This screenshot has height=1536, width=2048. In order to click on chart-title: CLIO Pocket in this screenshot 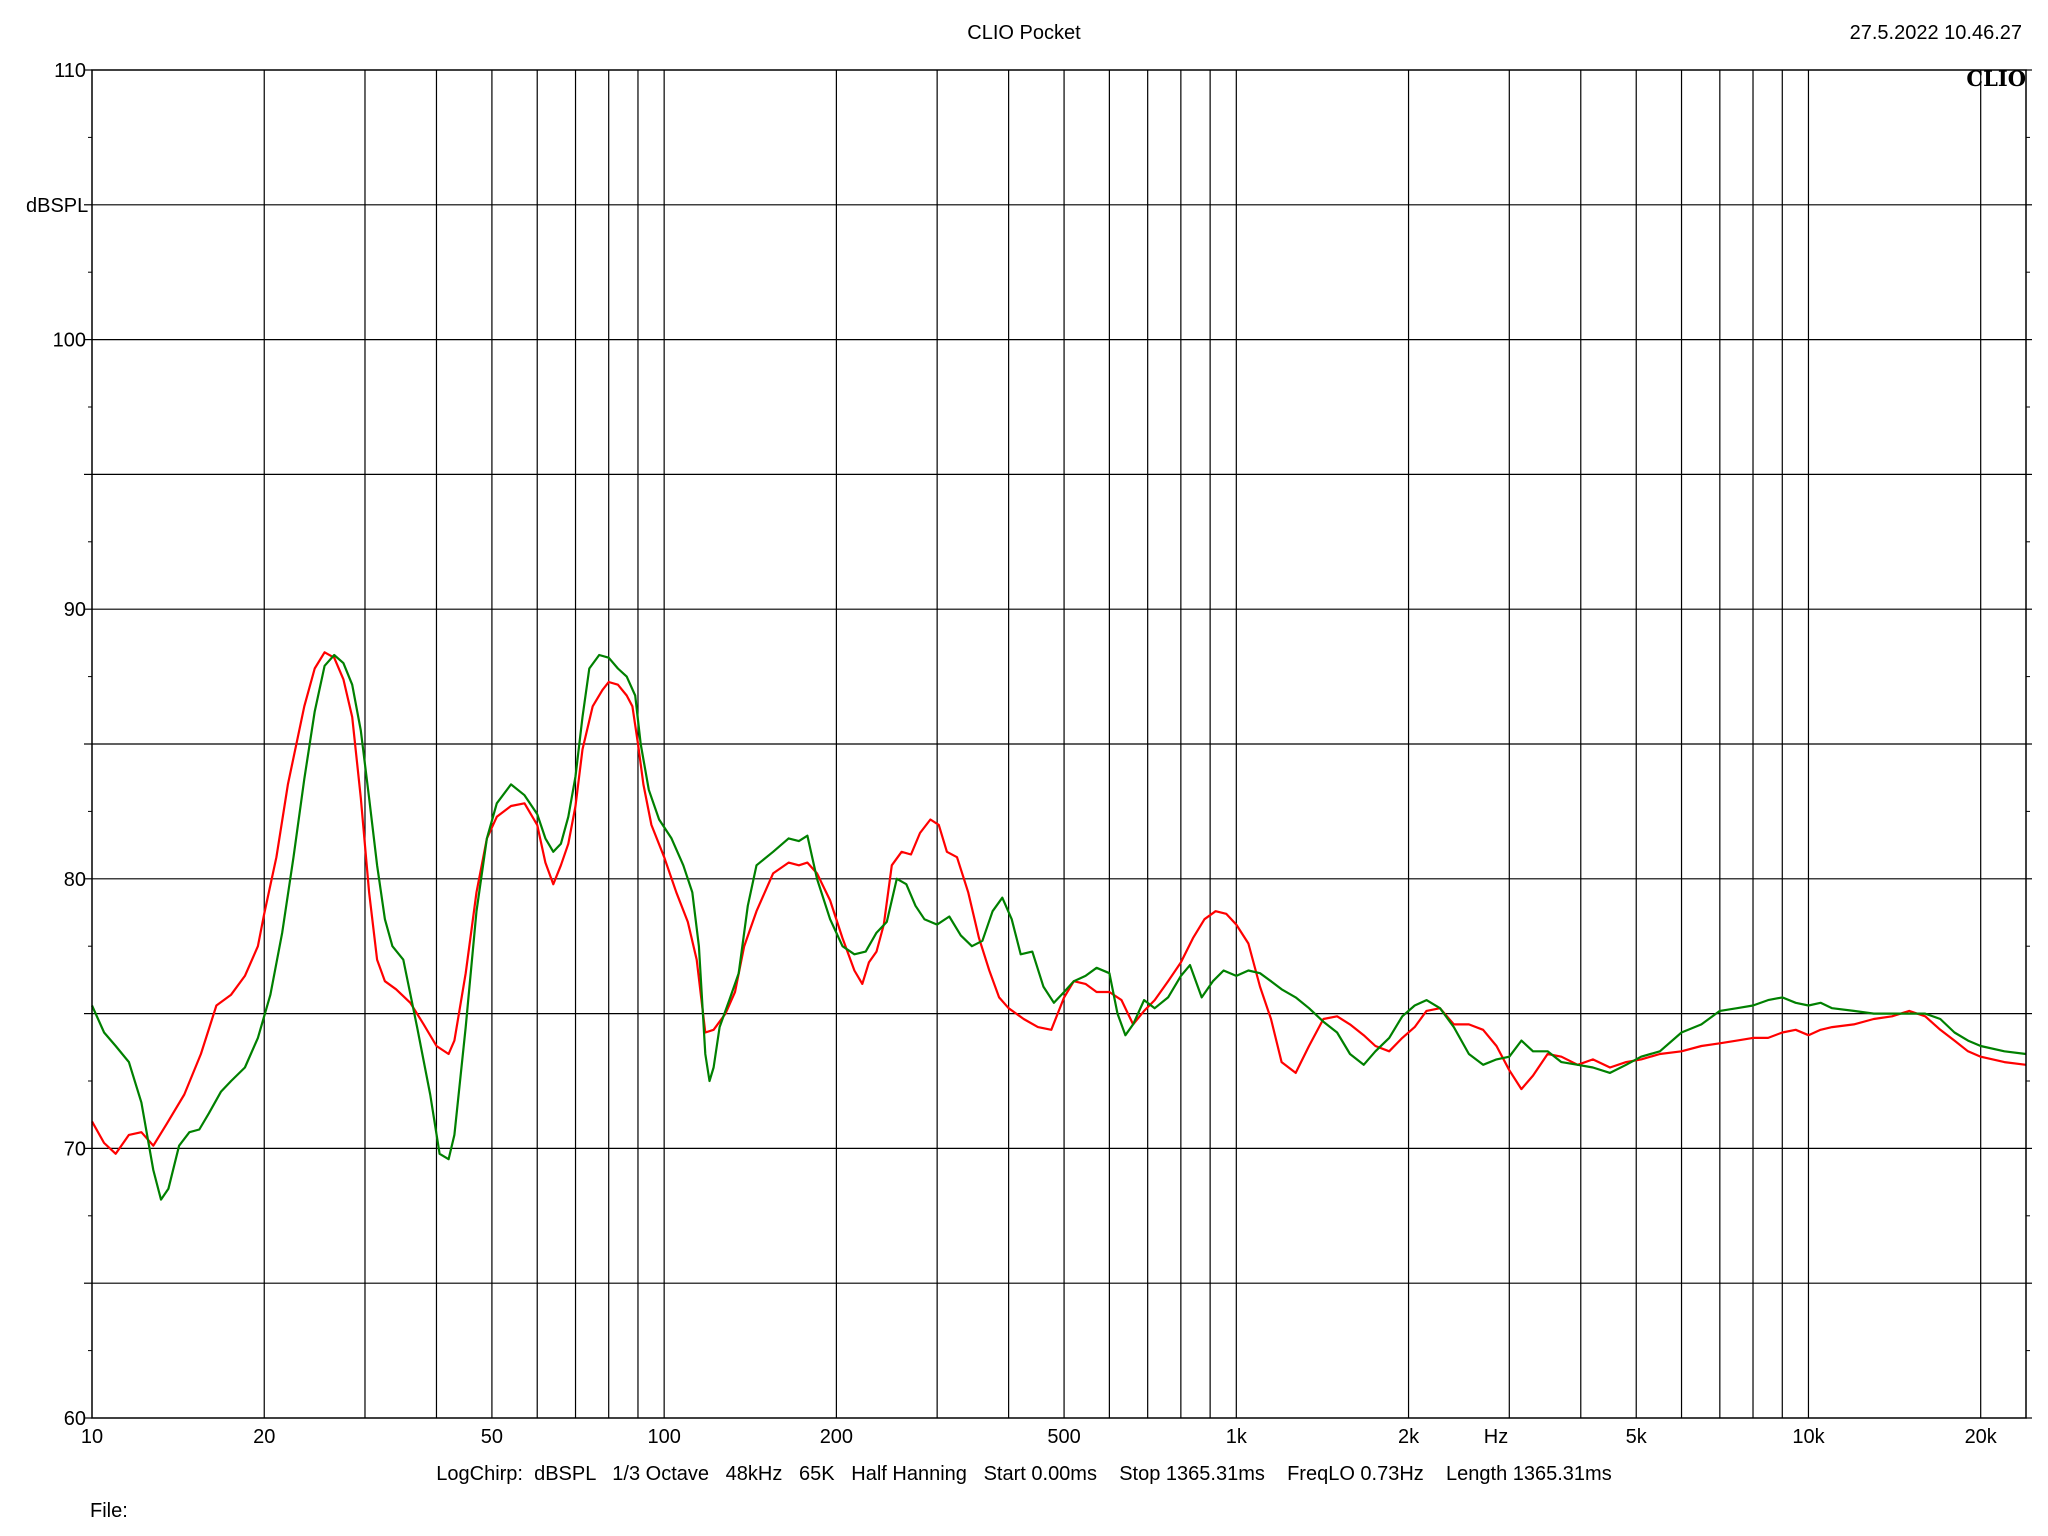, I will do `click(1024, 33)`.